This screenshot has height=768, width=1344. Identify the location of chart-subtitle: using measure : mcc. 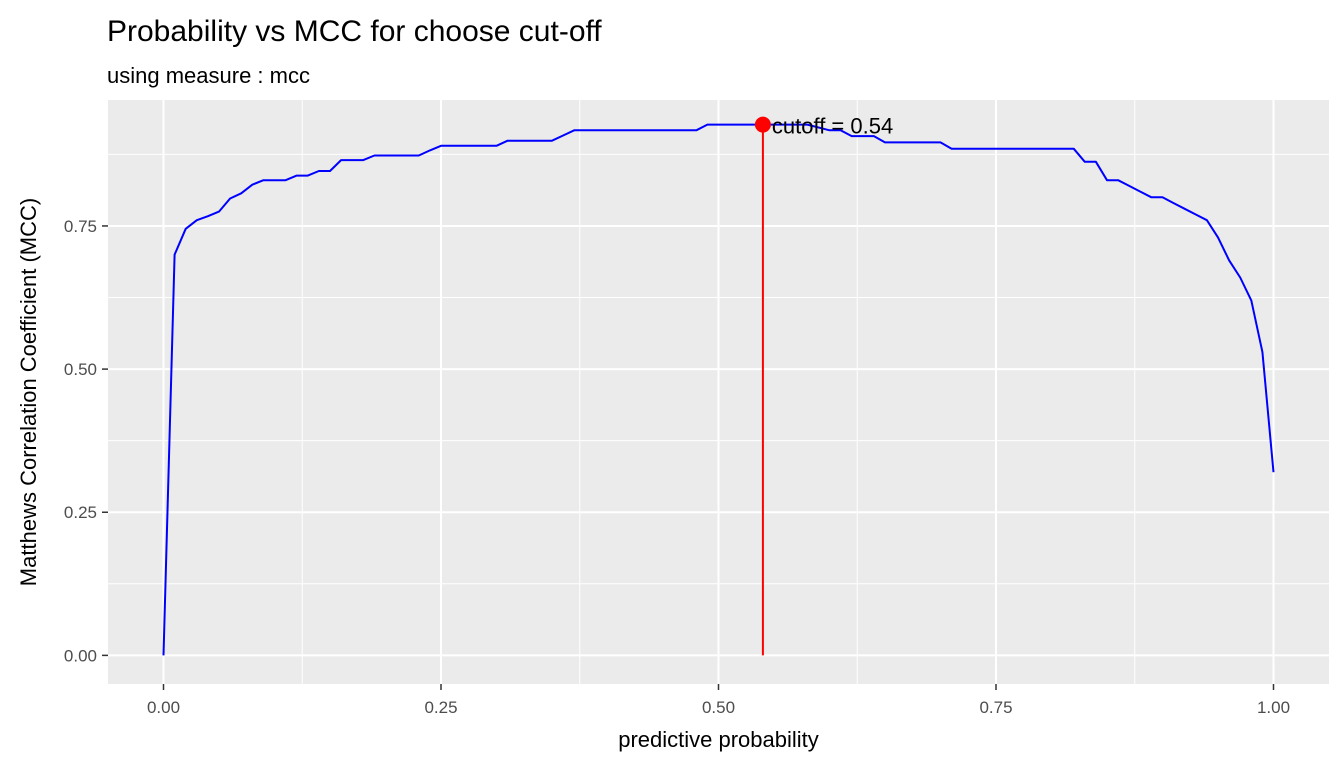
(208, 75).